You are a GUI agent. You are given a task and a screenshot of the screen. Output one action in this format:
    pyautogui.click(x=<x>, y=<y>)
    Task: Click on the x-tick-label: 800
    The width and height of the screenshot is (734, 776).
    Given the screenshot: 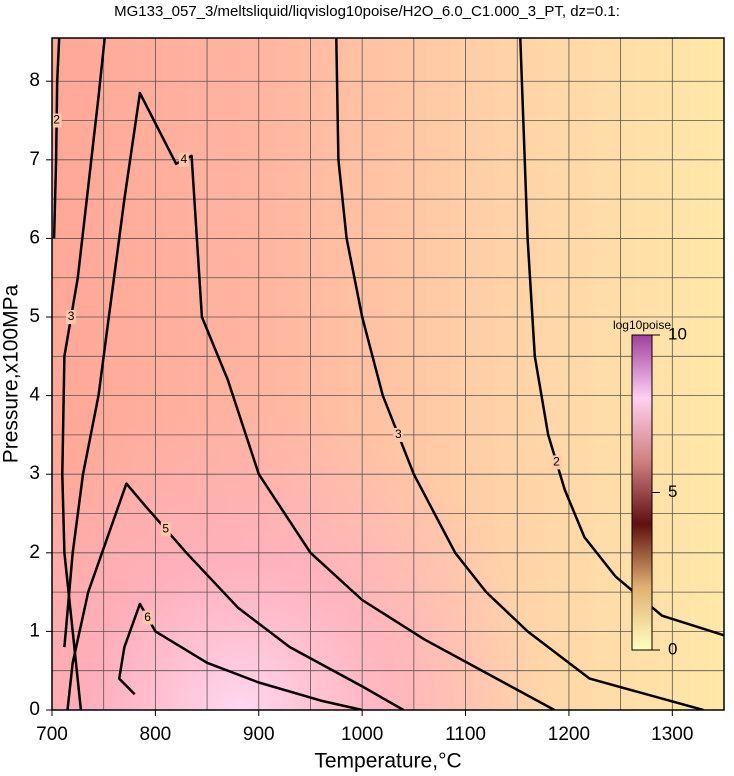 What is the action you would take?
    pyautogui.click(x=156, y=734)
    